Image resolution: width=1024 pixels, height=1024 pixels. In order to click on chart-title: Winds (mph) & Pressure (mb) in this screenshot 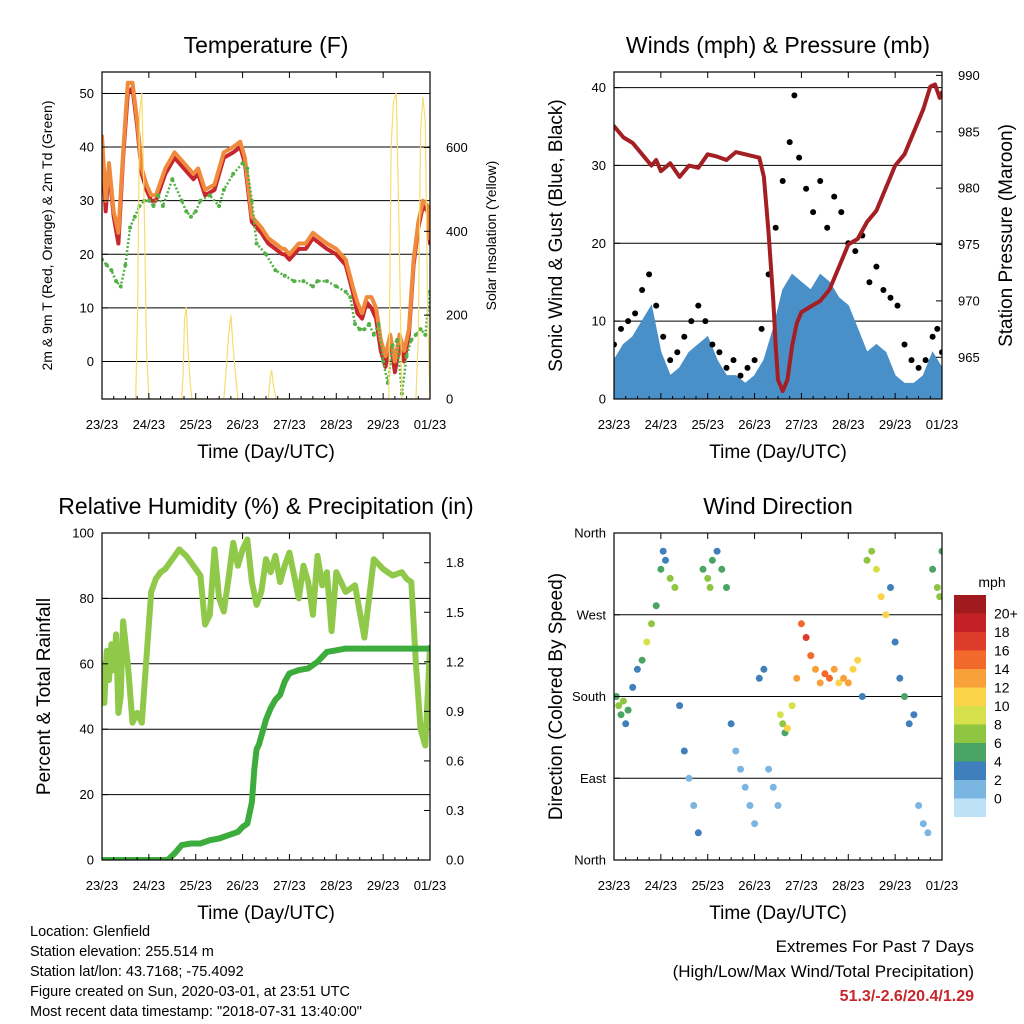, I will do `click(778, 45)`.